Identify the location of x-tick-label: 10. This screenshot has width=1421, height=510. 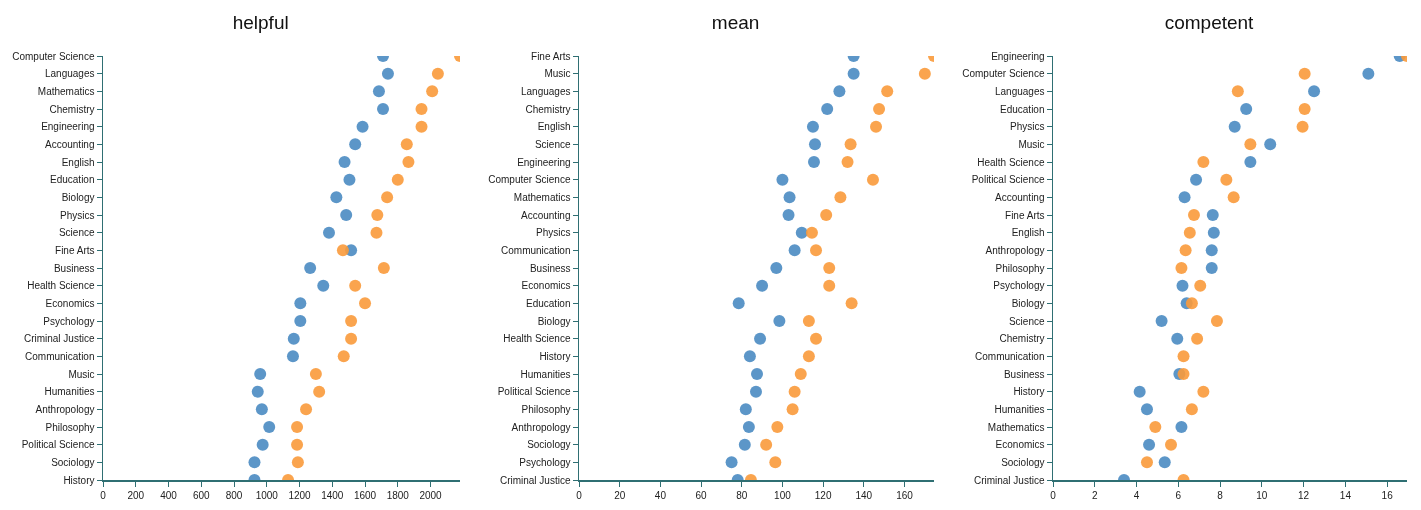
(1262, 495).